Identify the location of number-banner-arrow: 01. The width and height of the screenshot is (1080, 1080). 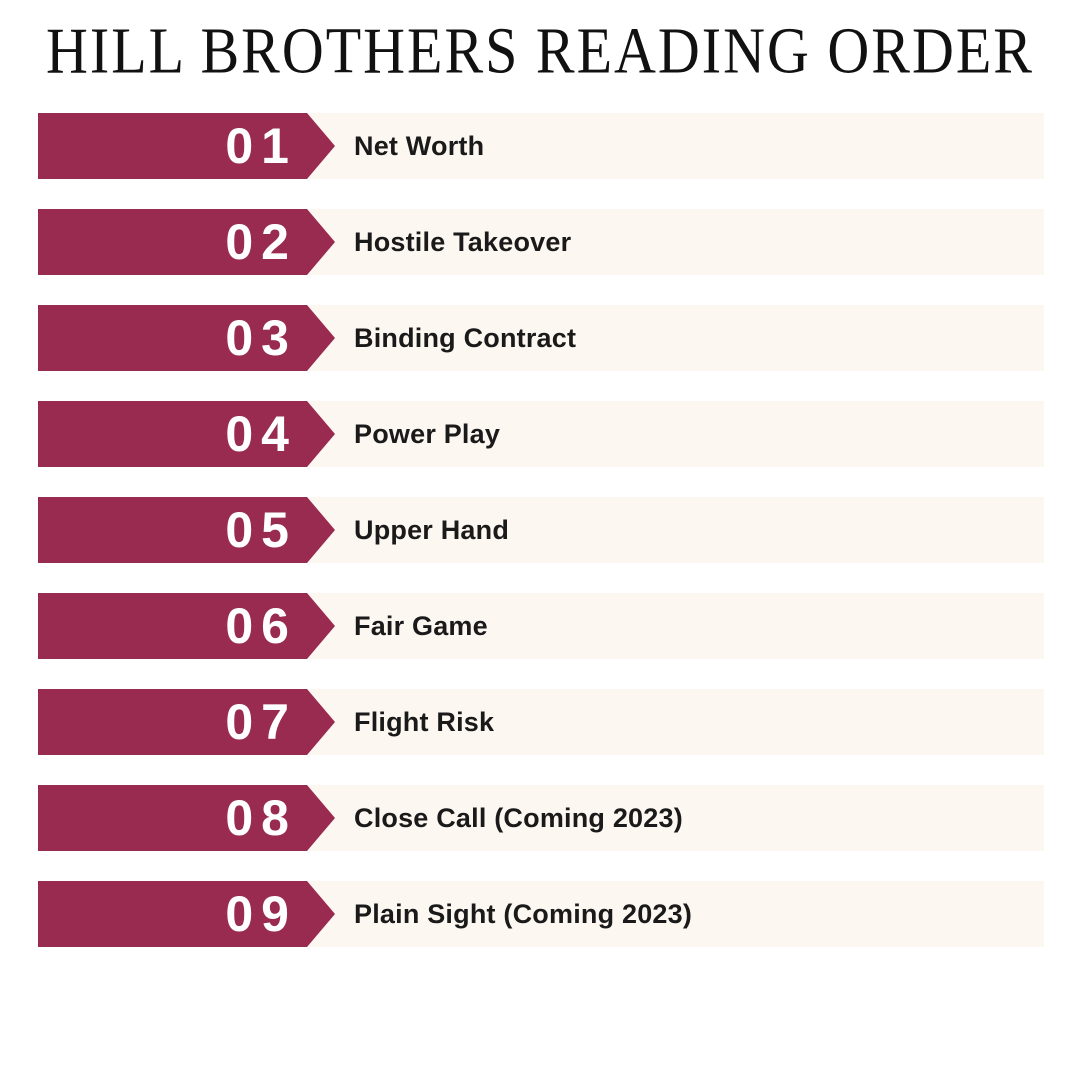
(186, 146).